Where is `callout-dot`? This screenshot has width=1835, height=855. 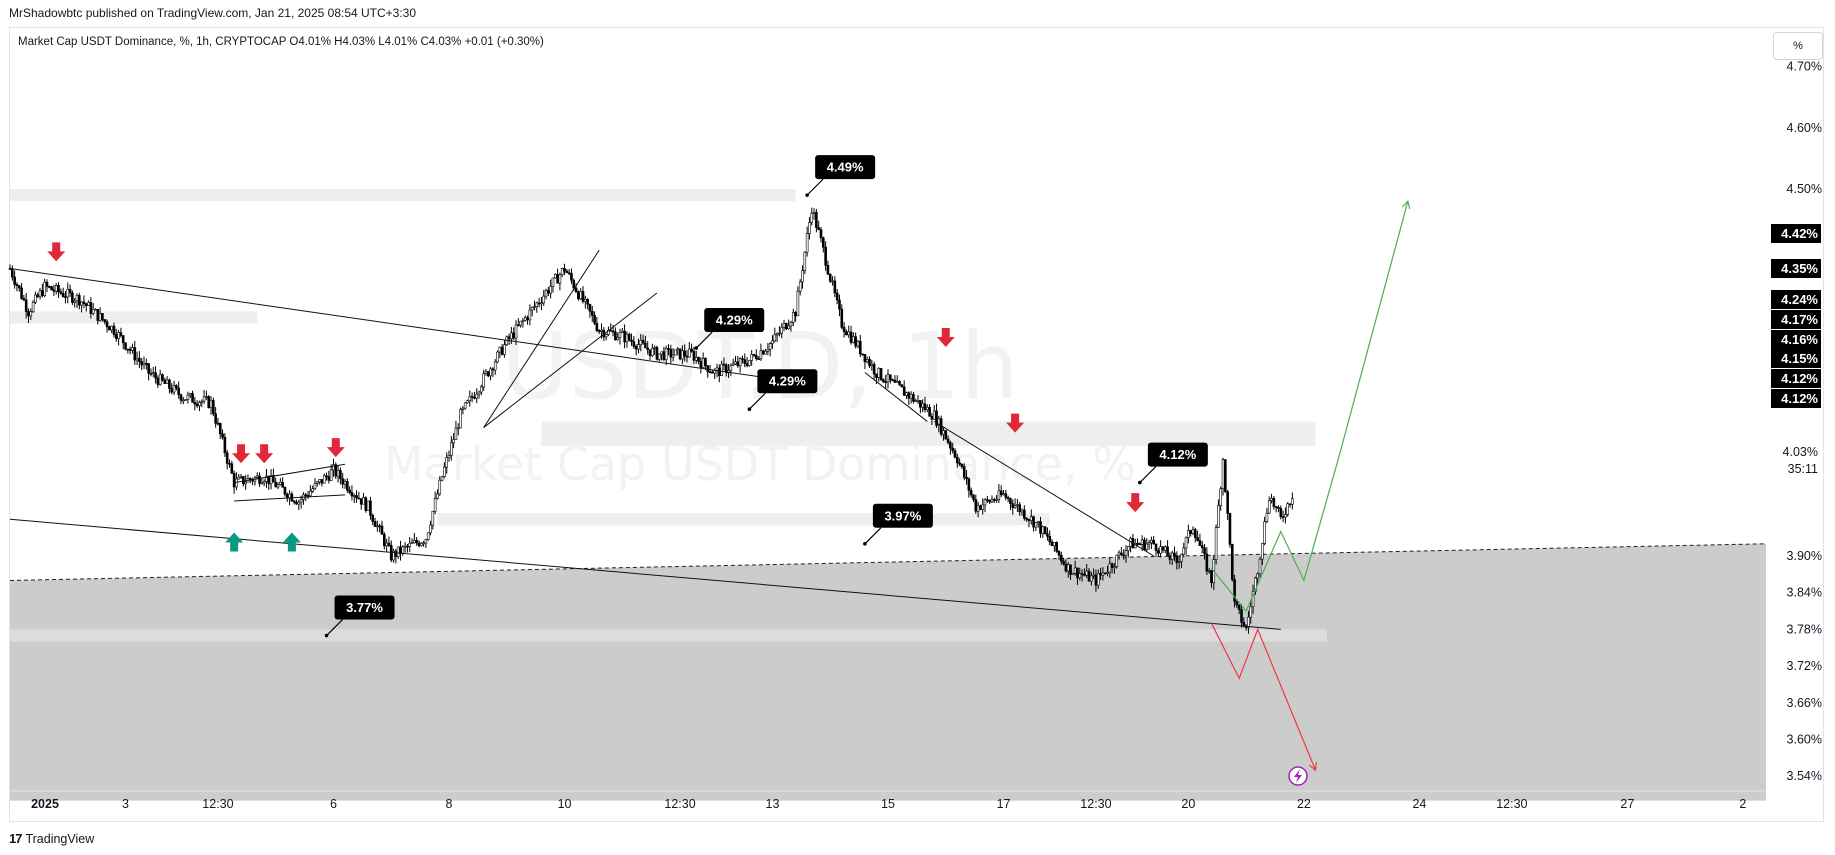
callout-dot is located at coordinates (807, 195).